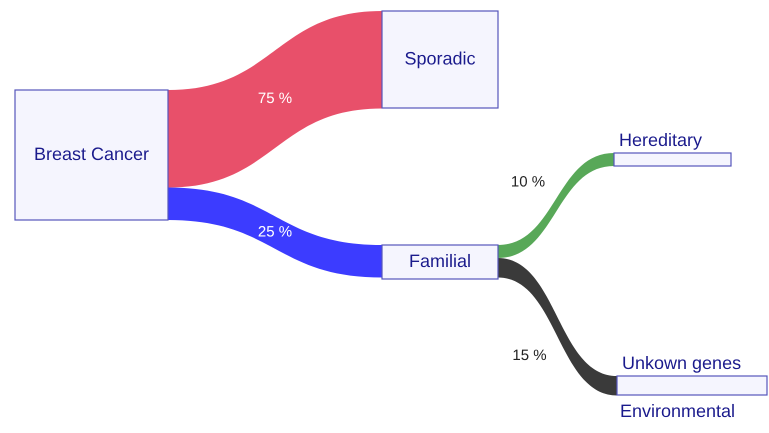 This screenshot has width=769, height=433. Describe the element at coordinates (528, 181) in the screenshot. I see `data-label: 10 %` at that location.